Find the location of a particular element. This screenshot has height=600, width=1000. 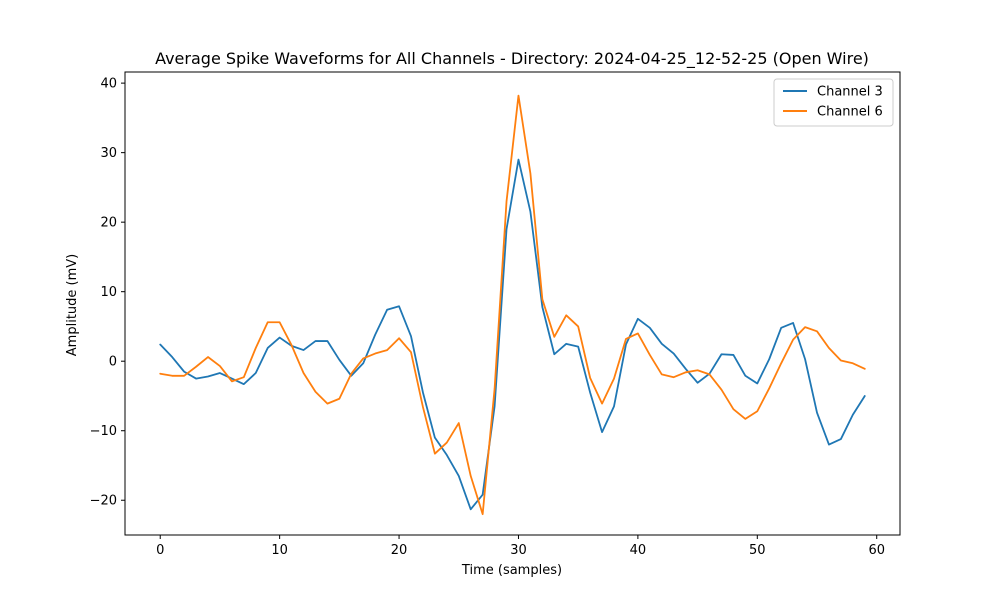

y-tick-label: 20 is located at coordinates (108, 223).